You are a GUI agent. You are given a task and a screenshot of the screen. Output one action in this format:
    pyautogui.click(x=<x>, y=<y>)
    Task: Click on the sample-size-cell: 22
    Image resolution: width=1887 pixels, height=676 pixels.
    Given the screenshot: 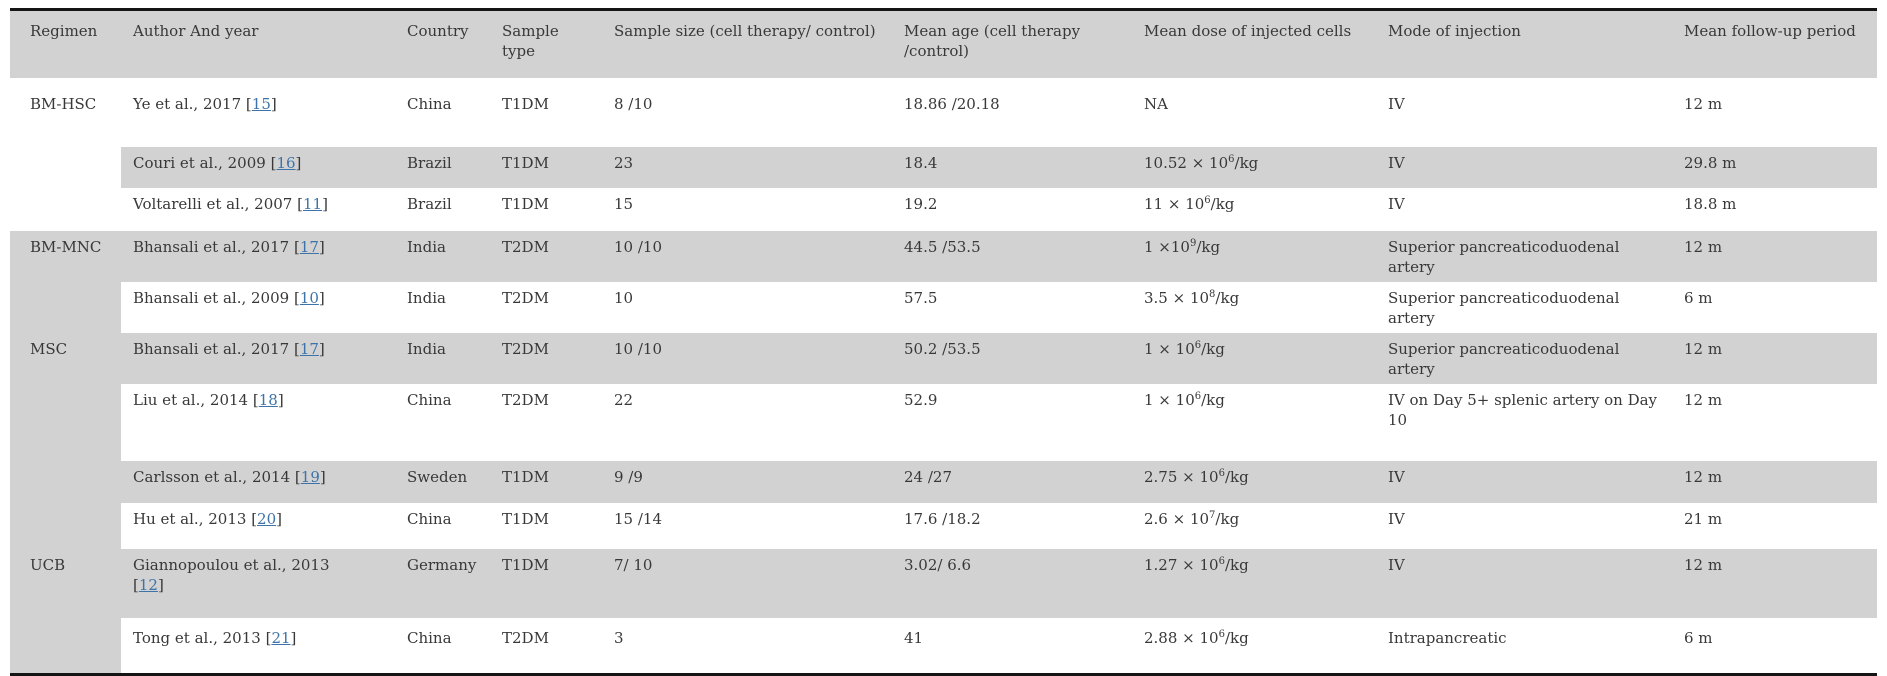 What is the action you would take?
    pyautogui.click(x=624, y=400)
    